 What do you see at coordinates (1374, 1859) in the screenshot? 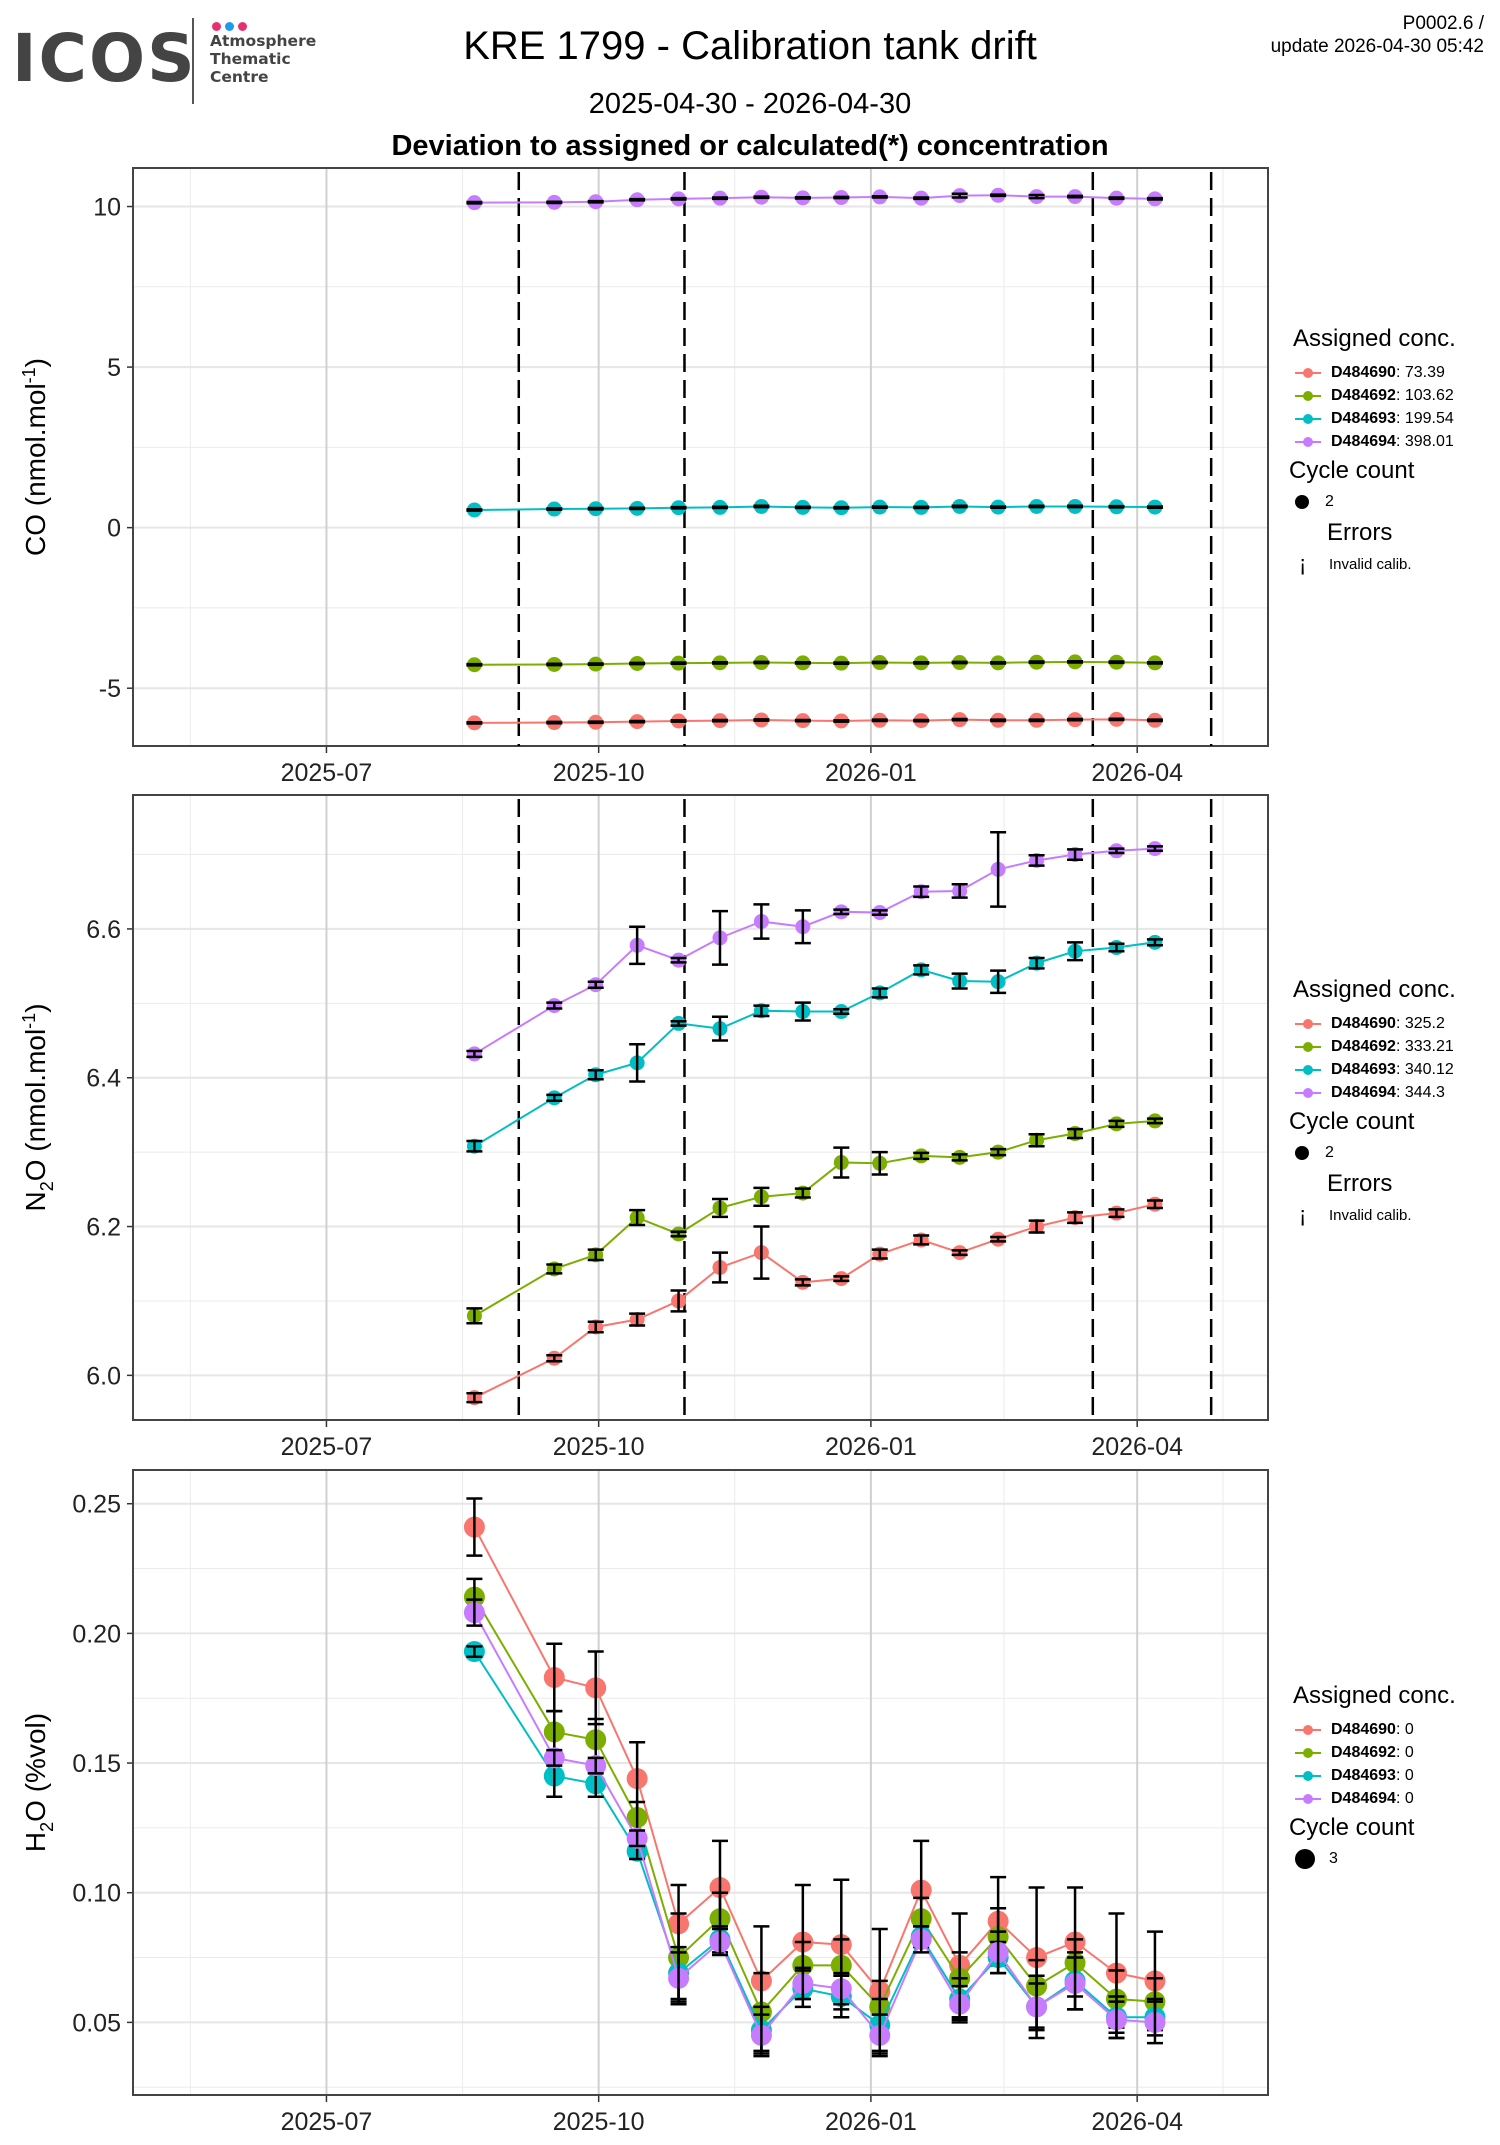
I see `cycle-count-entry: 3` at bounding box center [1374, 1859].